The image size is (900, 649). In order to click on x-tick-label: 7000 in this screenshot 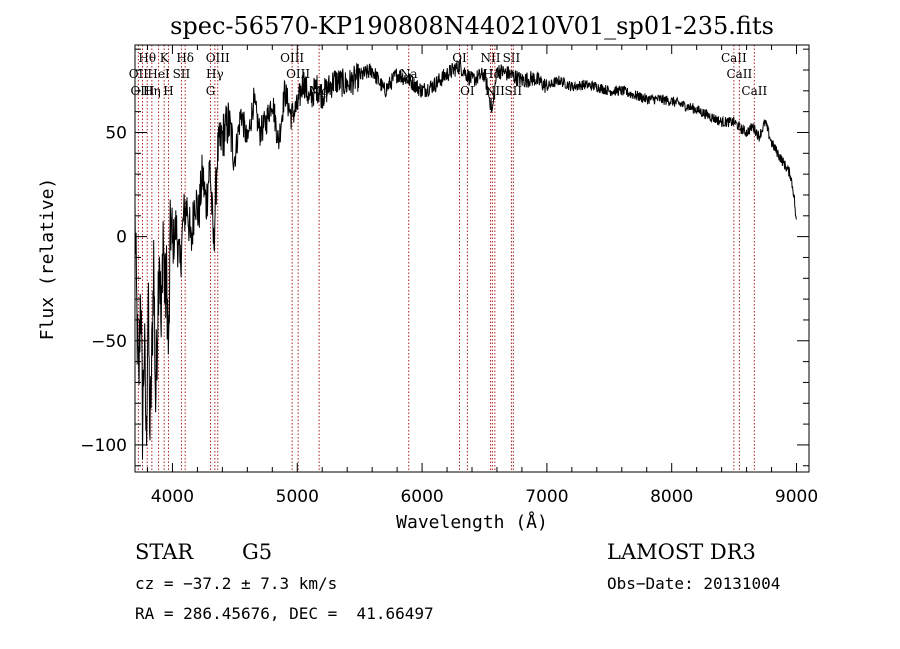, I will do `click(546, 497)`.